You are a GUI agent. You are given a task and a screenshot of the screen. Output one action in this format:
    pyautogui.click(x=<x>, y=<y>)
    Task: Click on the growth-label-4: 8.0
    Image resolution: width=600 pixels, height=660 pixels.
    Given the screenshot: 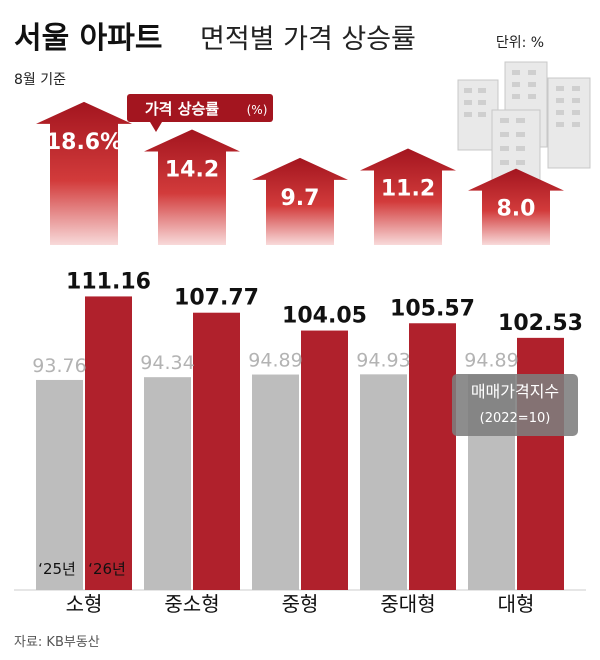 What is the action you would take?
    pyautogui.click(x=516, y=209)
    